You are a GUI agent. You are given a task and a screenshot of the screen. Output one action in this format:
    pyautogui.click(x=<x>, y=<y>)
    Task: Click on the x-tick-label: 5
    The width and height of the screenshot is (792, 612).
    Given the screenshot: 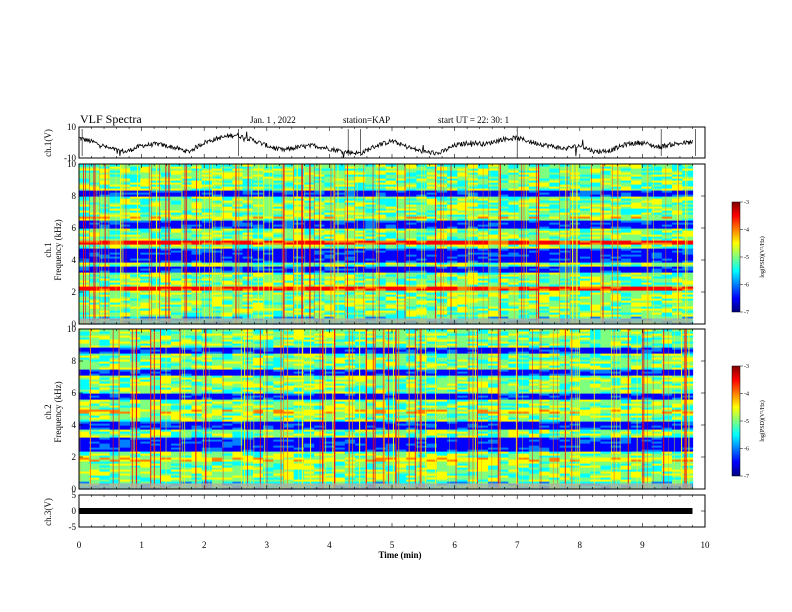 What is the action you would take?
    pyautogui.click(x=392, y=545)
    